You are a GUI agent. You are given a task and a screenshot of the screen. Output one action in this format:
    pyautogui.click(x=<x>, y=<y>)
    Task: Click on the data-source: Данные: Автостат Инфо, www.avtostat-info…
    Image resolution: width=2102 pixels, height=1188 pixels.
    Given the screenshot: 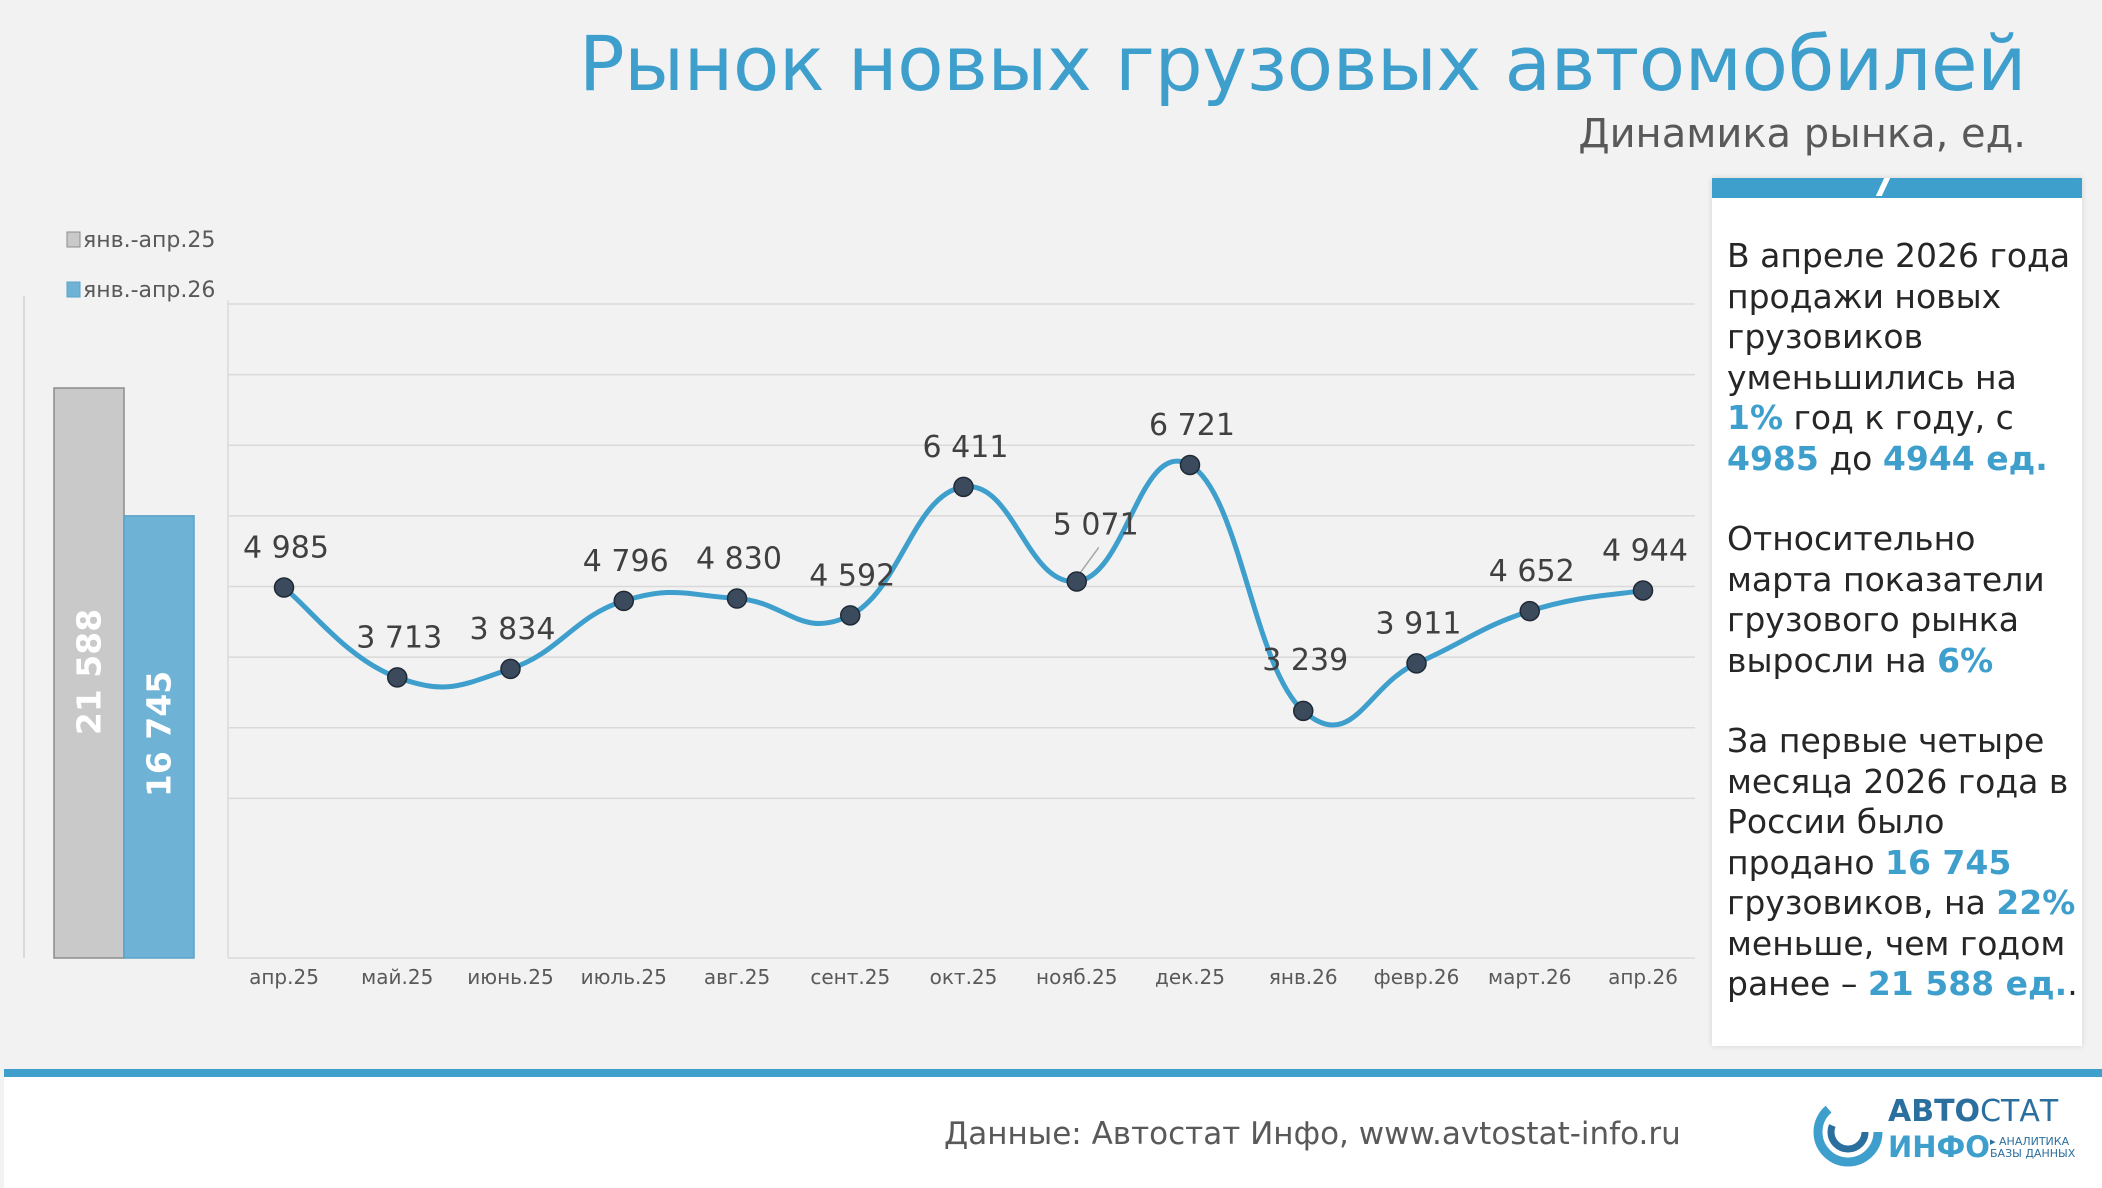 What is the action you would take?
    pyautogui.click(x=1312, y=1134)
    